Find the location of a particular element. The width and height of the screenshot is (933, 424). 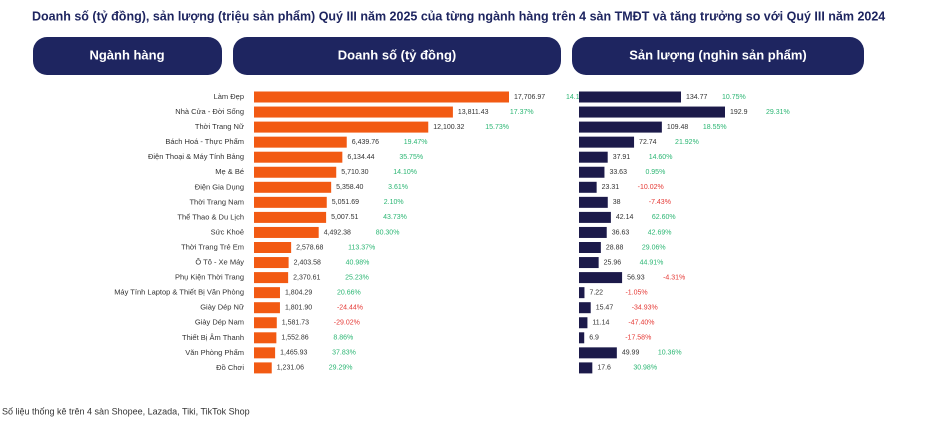

value-label: 12,100.32 is located at coordinates (448, 127).